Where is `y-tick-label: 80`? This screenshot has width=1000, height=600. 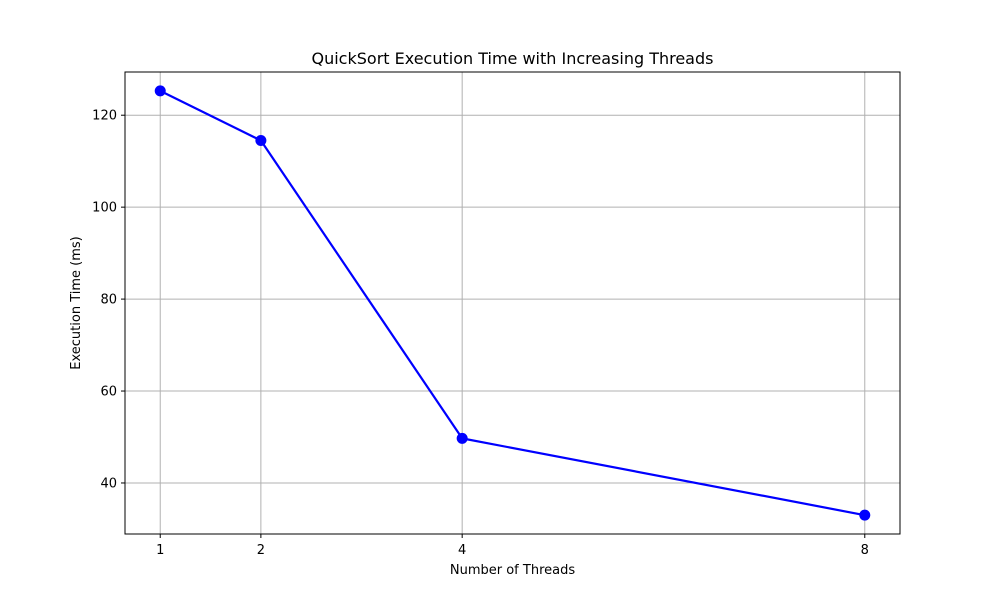
y-tick-label: 80 is located at coordinates (108, 300).